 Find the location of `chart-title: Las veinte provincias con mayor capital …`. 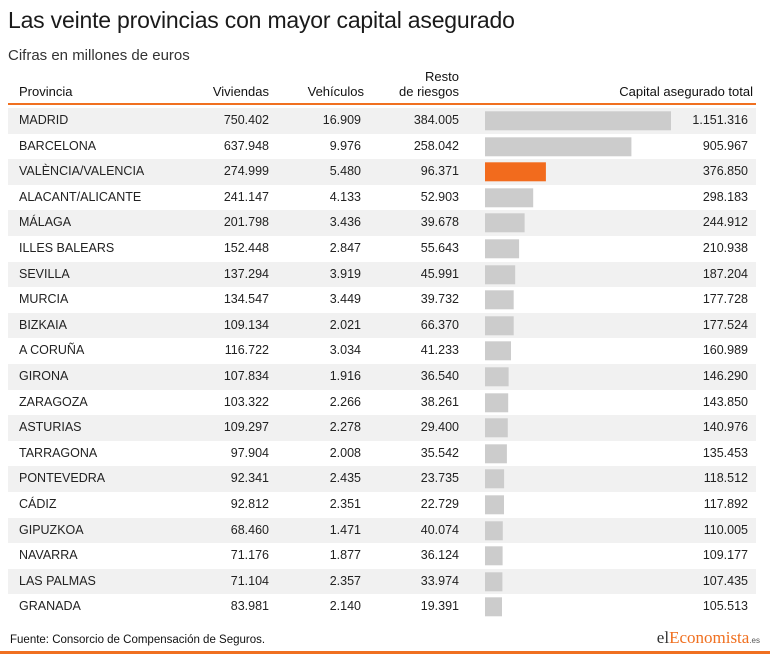

chart-title: Las veinte provincias con mayor capital … is located at coordinates (261, 20).